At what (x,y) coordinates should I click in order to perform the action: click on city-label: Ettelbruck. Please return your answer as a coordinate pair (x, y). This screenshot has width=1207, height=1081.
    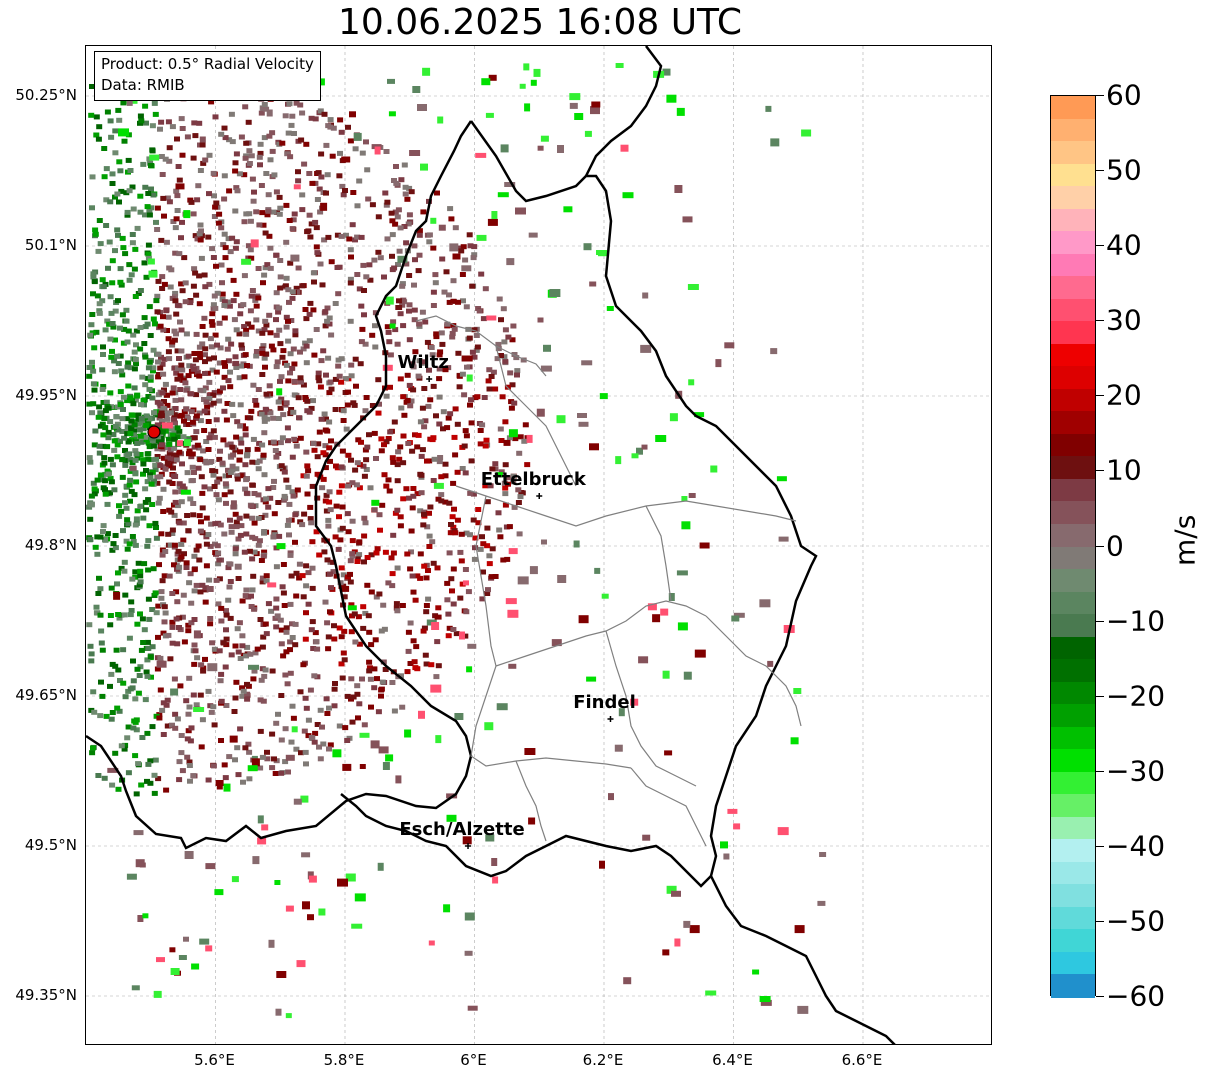
    Looking at the image, I should click on (533, 479).